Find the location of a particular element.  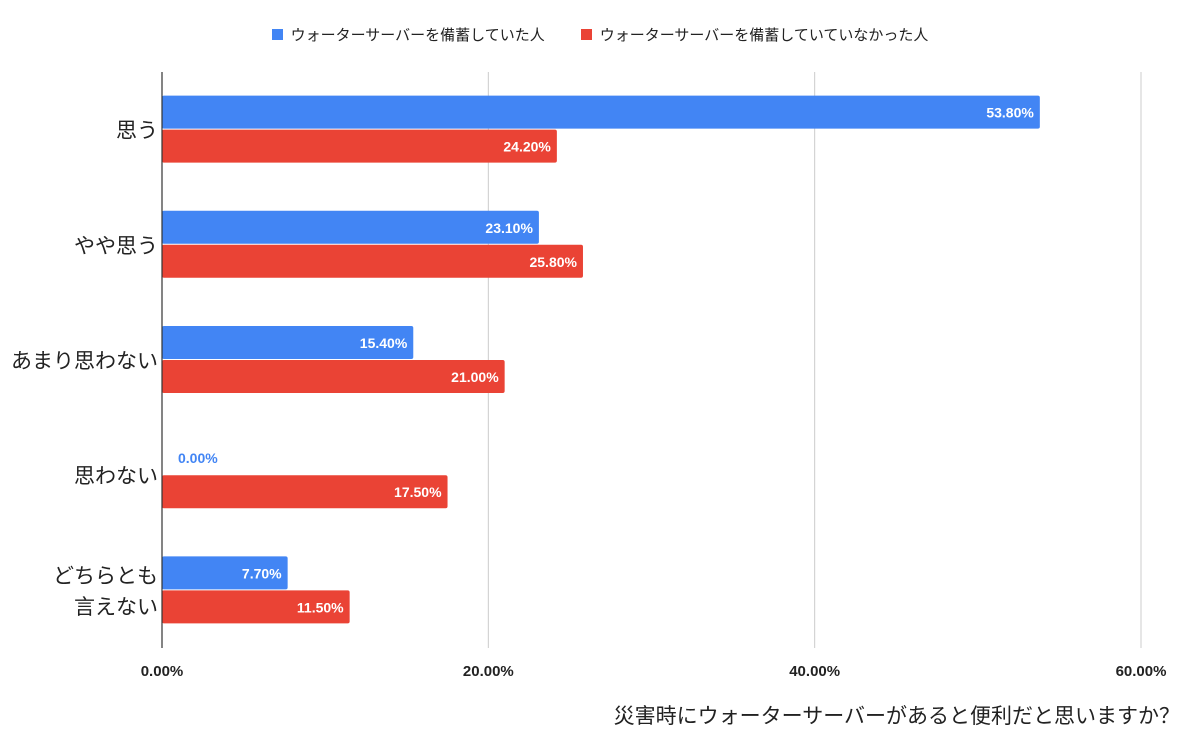

x-tick-label: 60.00% is located at coordinates (1141, 671).